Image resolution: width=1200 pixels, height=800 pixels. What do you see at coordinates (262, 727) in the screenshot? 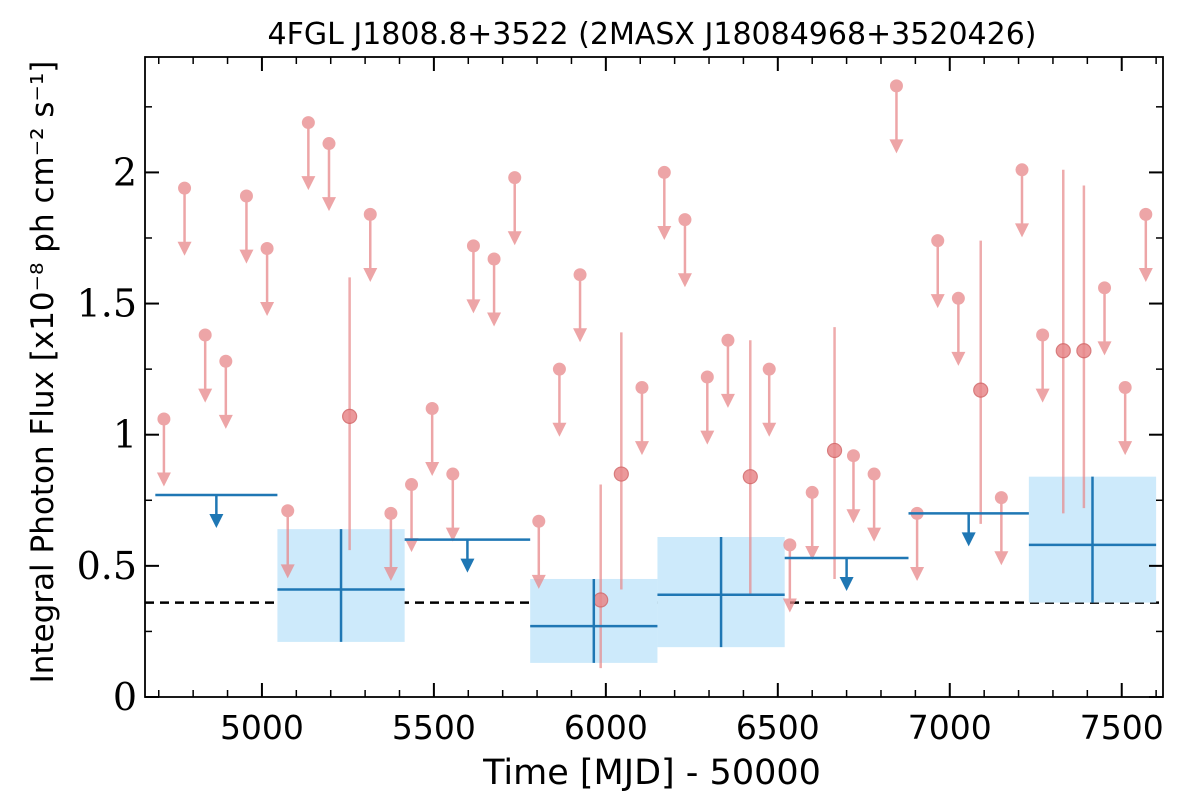
I see `x-tick-label: 5000` at bounding box center [262, 727].